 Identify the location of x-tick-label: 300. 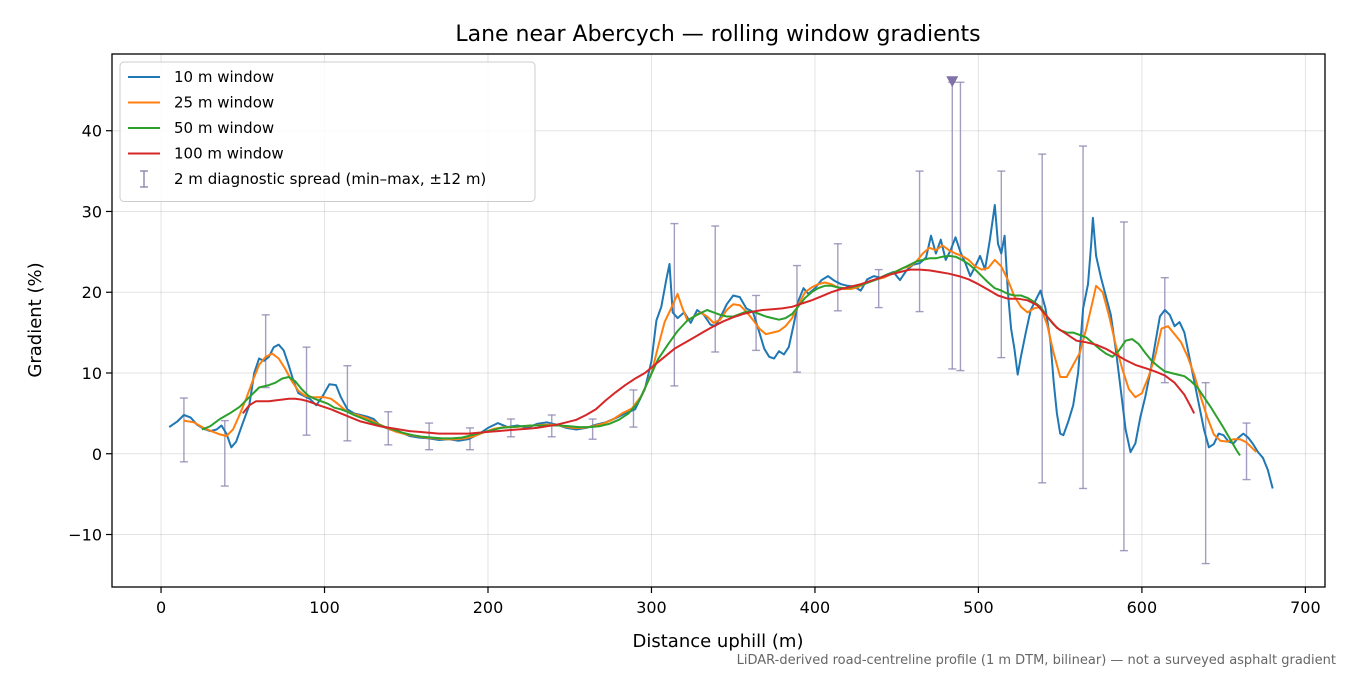
(651, 607).